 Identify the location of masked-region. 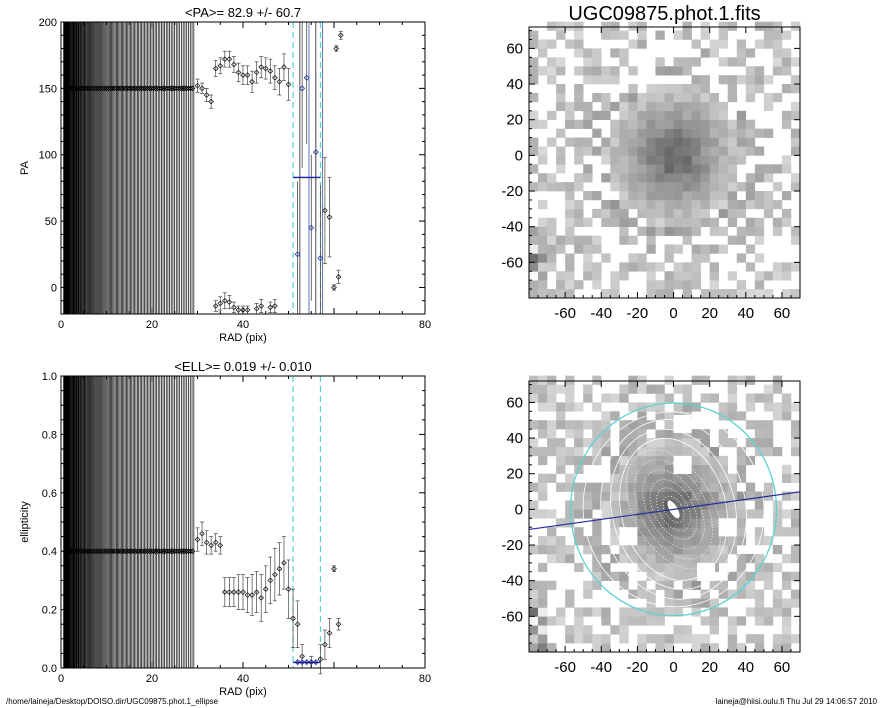
(682, 423).